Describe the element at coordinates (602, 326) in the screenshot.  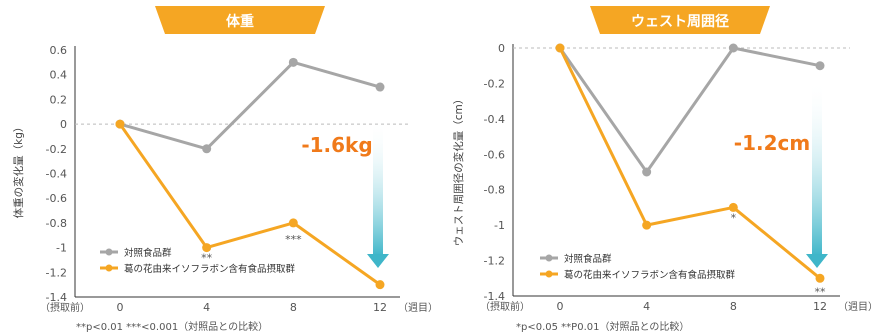
I see `footnote: *p<0.05 **P0.01（対照品との比較）` at that location.